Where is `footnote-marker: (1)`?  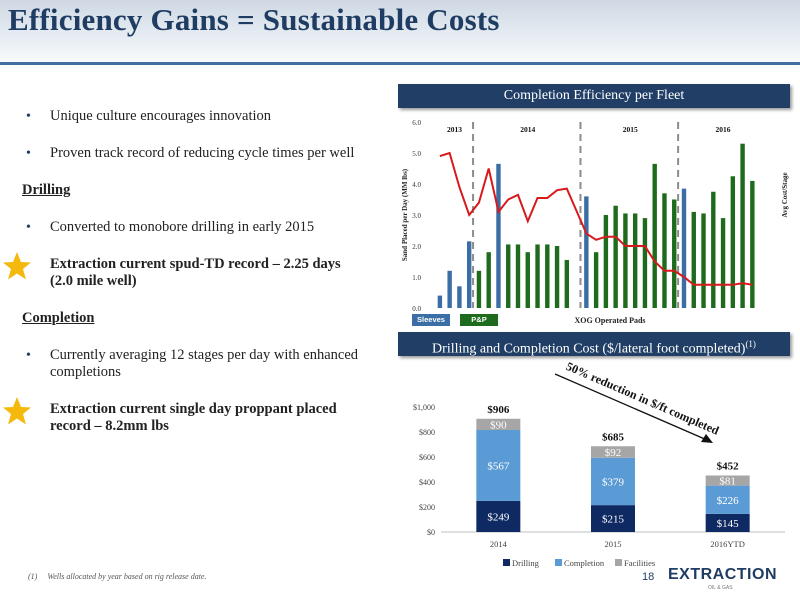
footnote-marker: (1) is located at coordinates (33, 576).